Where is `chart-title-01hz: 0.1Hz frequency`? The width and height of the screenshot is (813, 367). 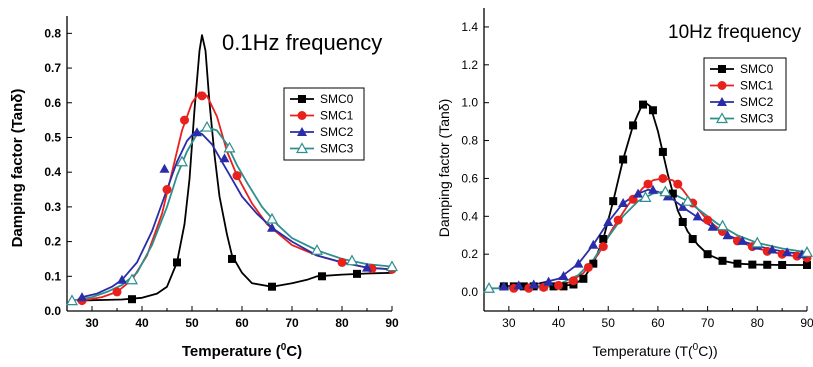 chart-title-01hz: 0.1Hz frequency is located at coordinates (302, 42).